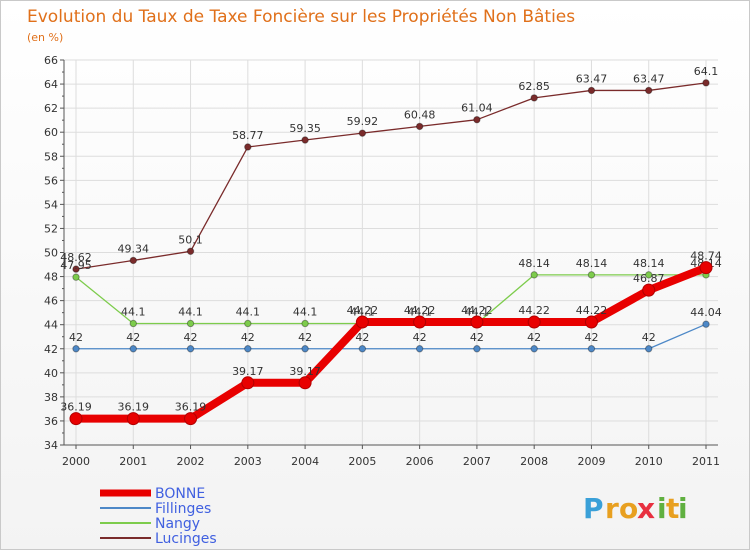 The width and height of the screenshot is (750, 550). What do you see at coordinates (305, 461) in the screenshot?
I see `x-tick-label: 2004` at bounding box center [305, 461].